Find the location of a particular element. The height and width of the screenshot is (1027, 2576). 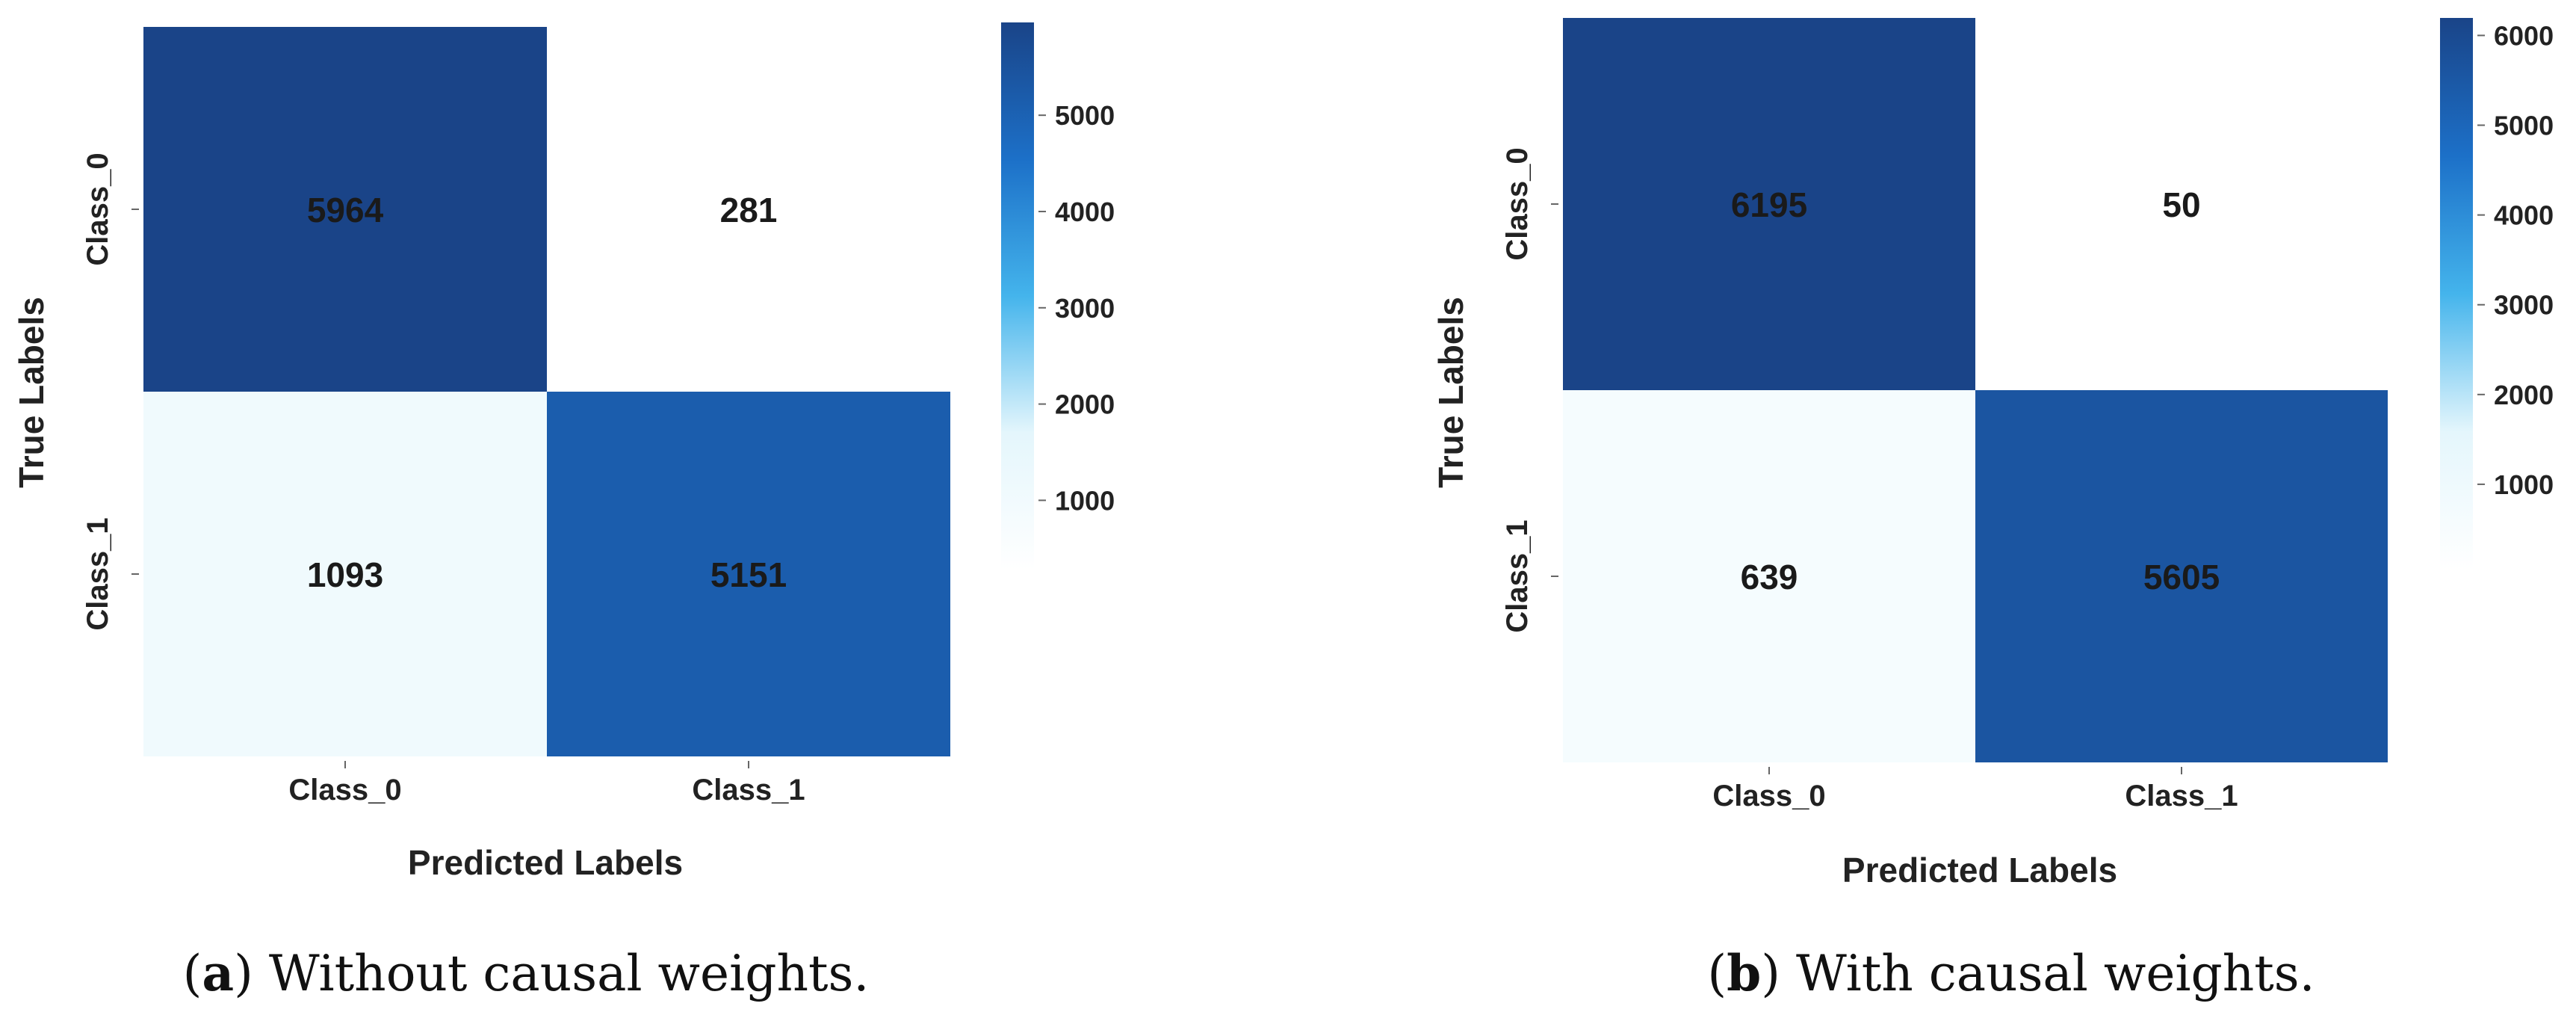

figure-caption-b: (b) With causal weights. is located at coordinates (2011, 973).